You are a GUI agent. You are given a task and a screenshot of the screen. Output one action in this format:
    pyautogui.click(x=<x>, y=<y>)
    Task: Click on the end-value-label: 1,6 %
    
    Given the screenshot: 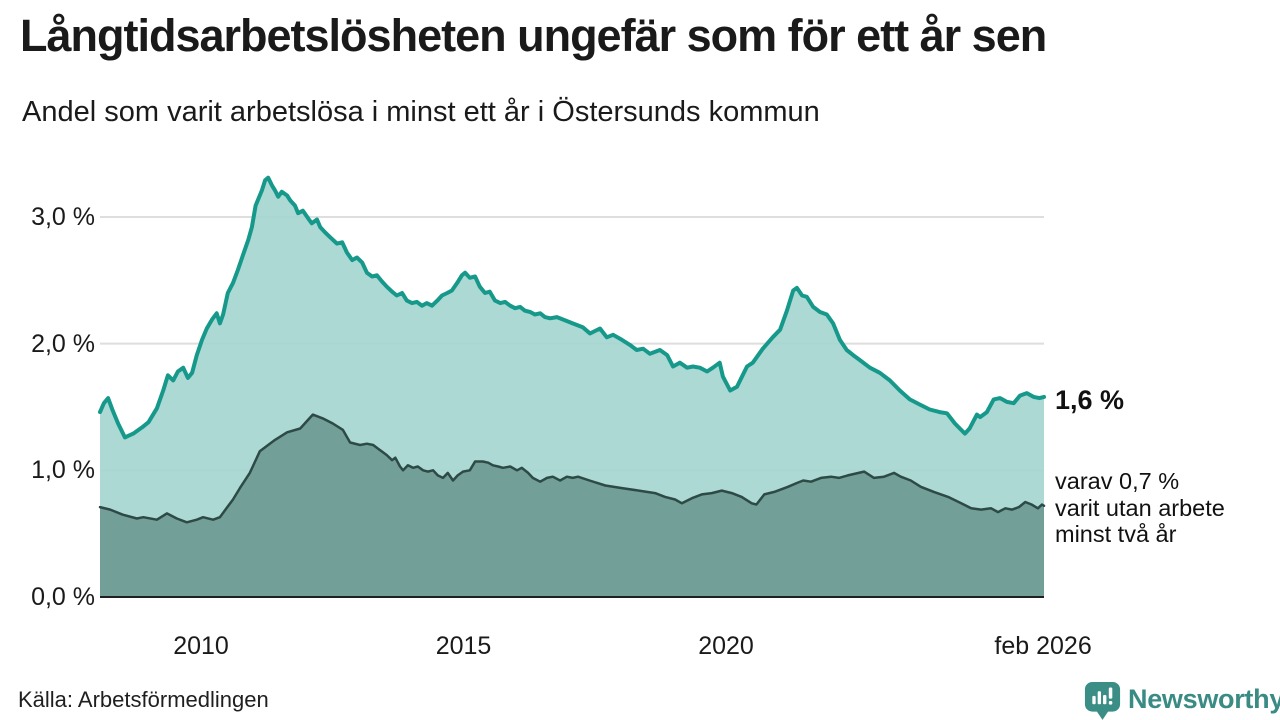 What is the action you would take?
    pyautogui.click(x=1090, y=400)
    